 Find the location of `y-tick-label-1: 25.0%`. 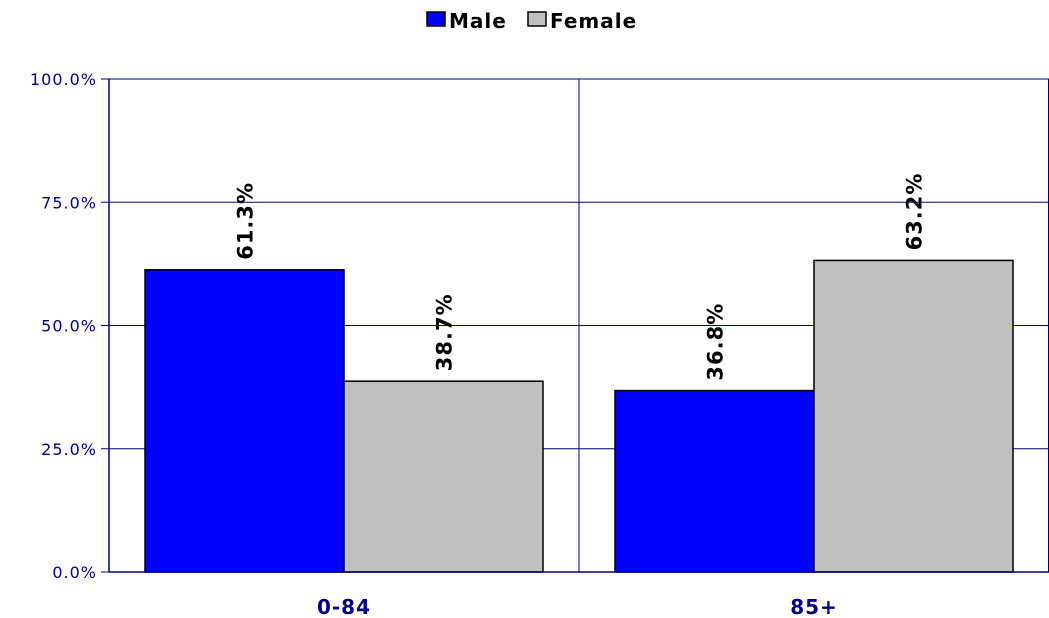

y-tick-label-1: 25.0% is located at coordinates (69, 449).